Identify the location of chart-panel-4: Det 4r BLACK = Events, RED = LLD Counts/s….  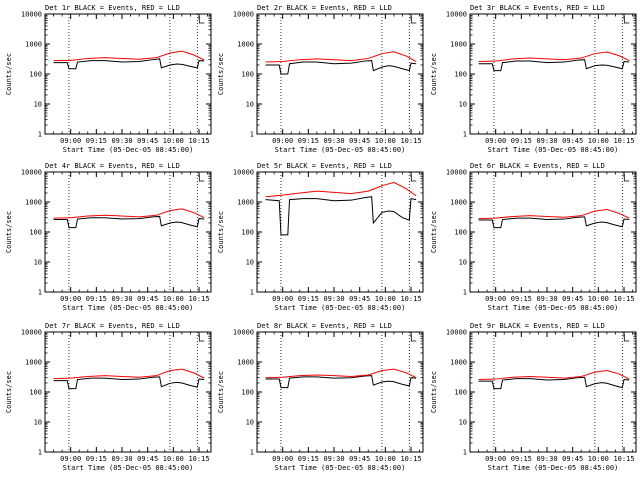
(108, 237).